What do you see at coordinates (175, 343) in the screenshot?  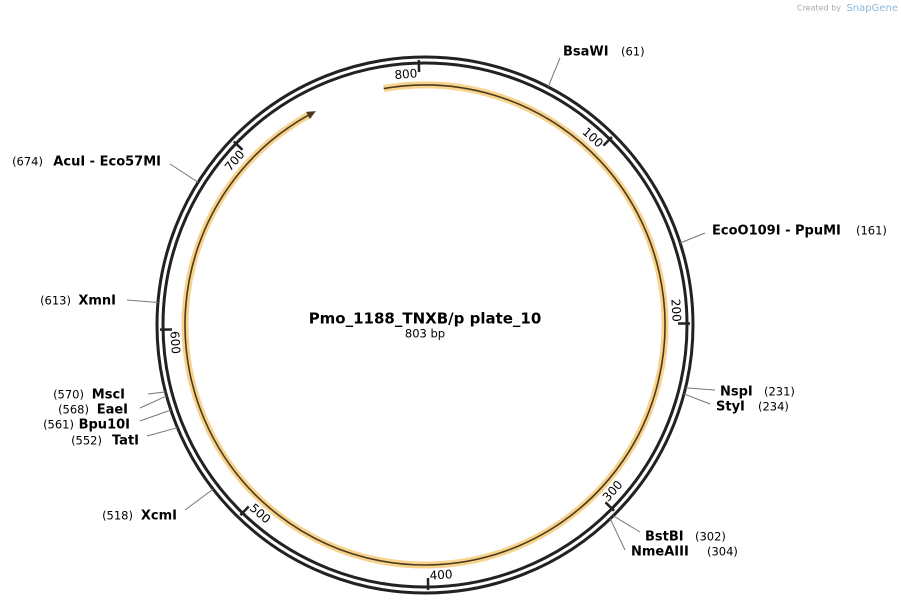 I see `tick-label: 600` at bounding box center [175, 343].